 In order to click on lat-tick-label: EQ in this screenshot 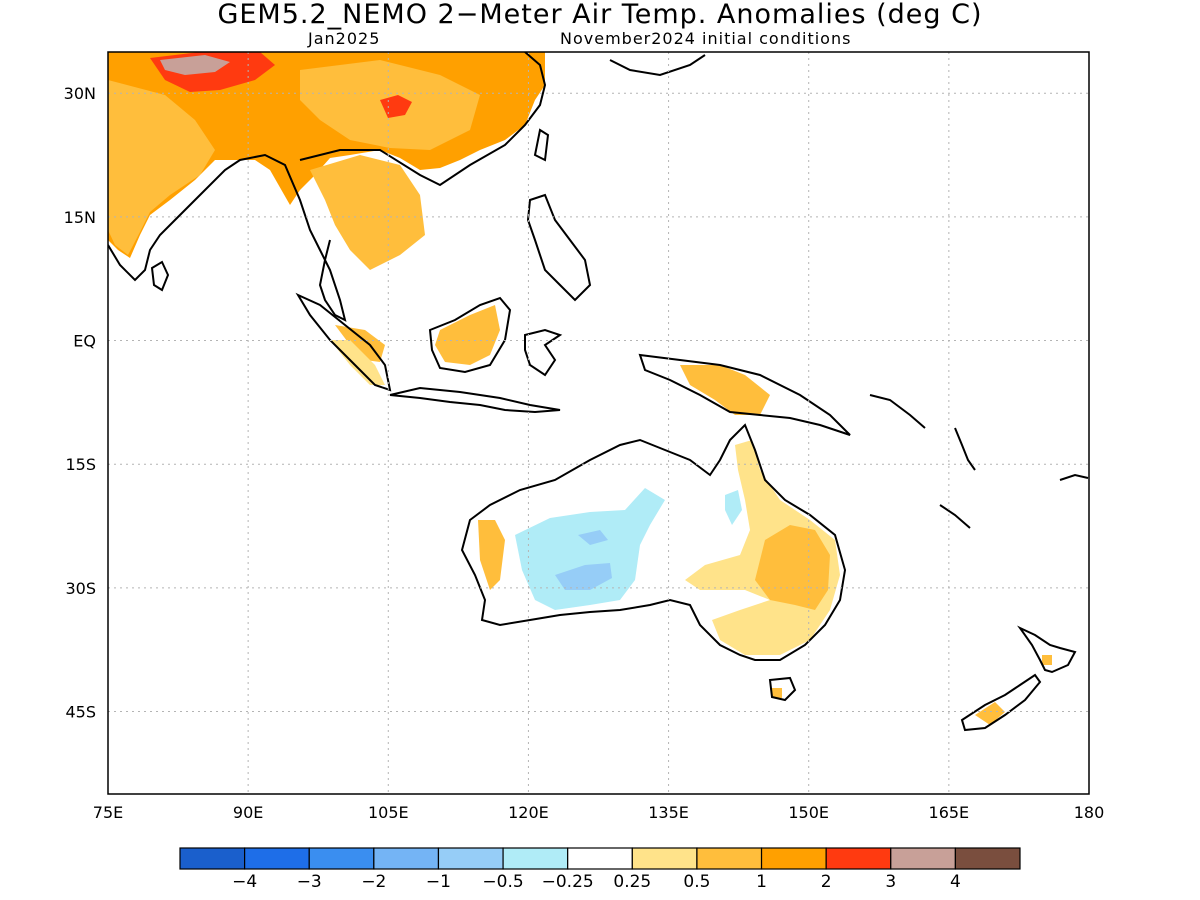, I will do `click(84, 341)`.